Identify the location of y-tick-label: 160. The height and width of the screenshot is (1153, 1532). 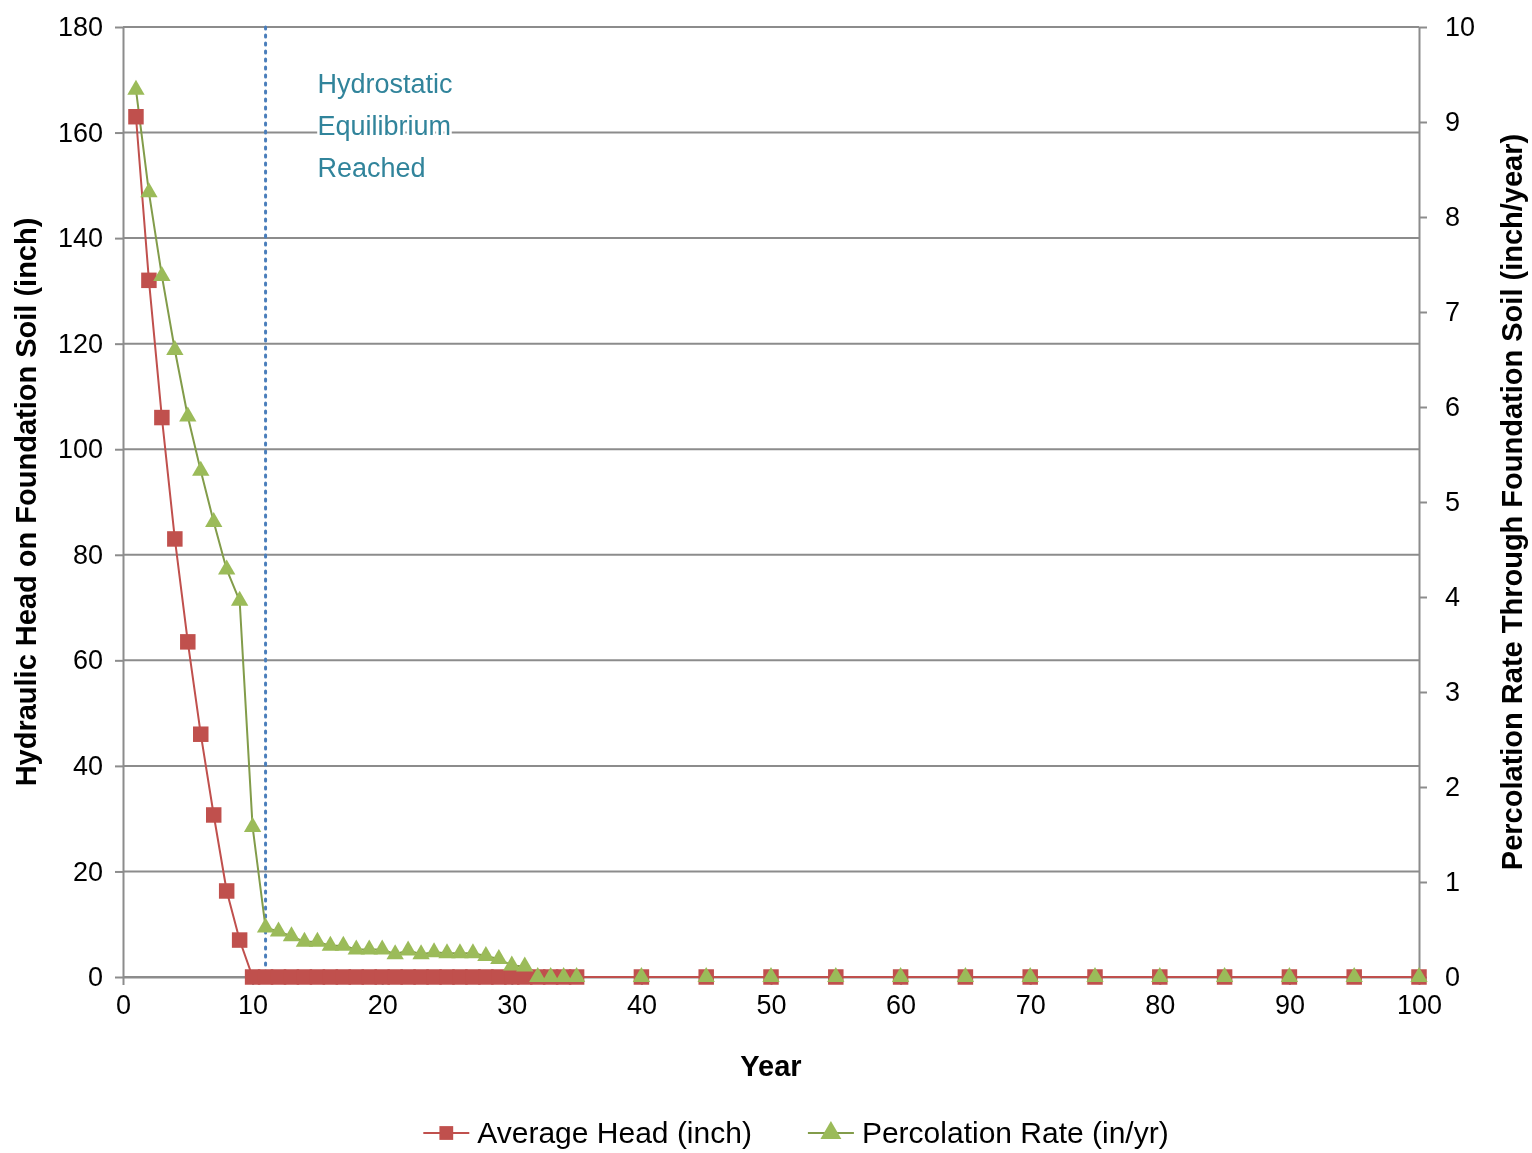
(80, 132).